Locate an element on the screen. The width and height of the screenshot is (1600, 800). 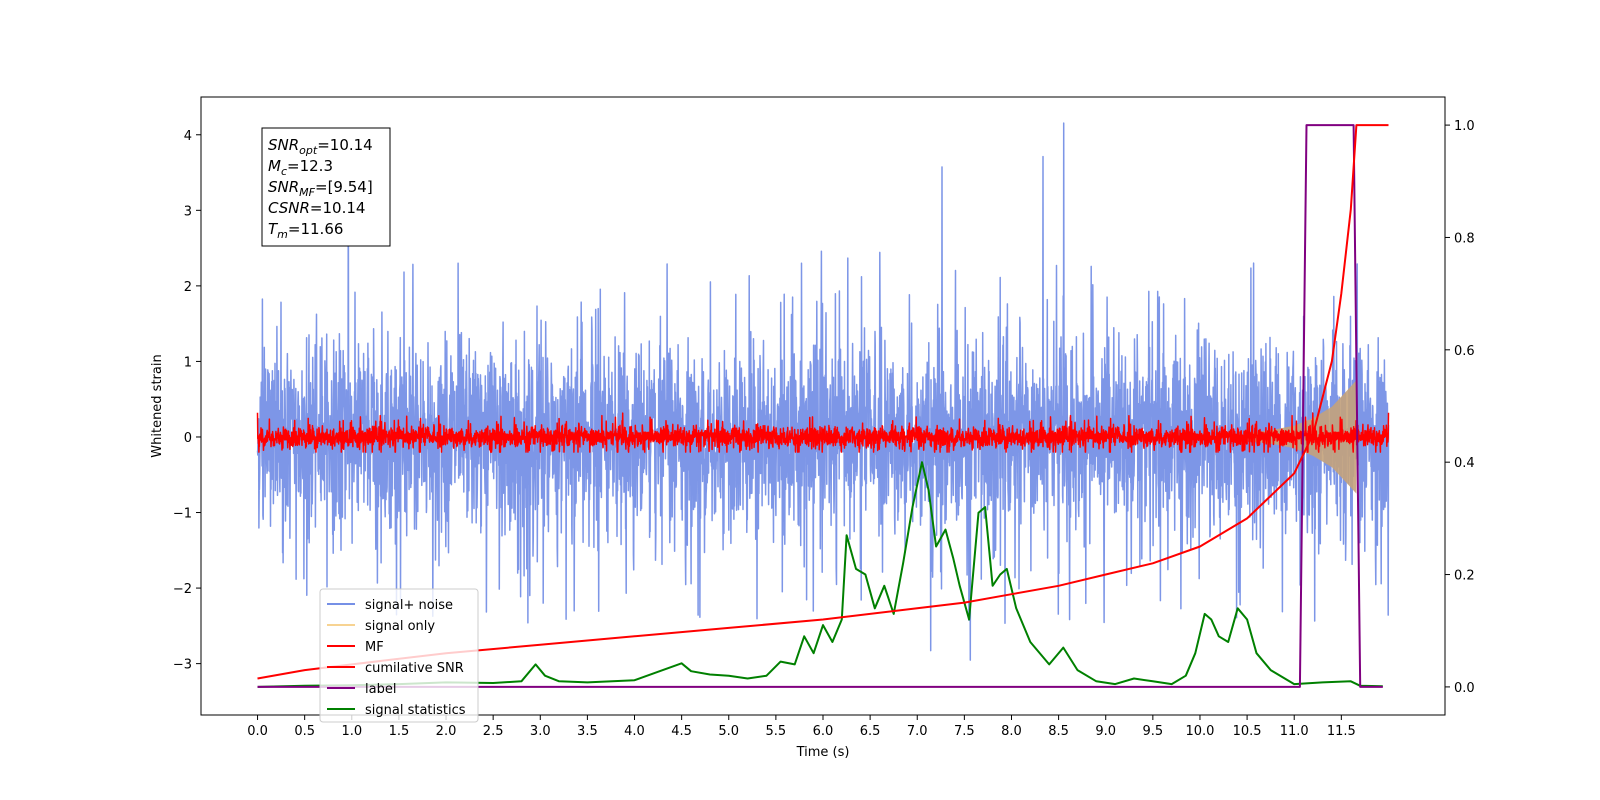
x-tick-label: 4.0 is located at coordinates (634, 731).